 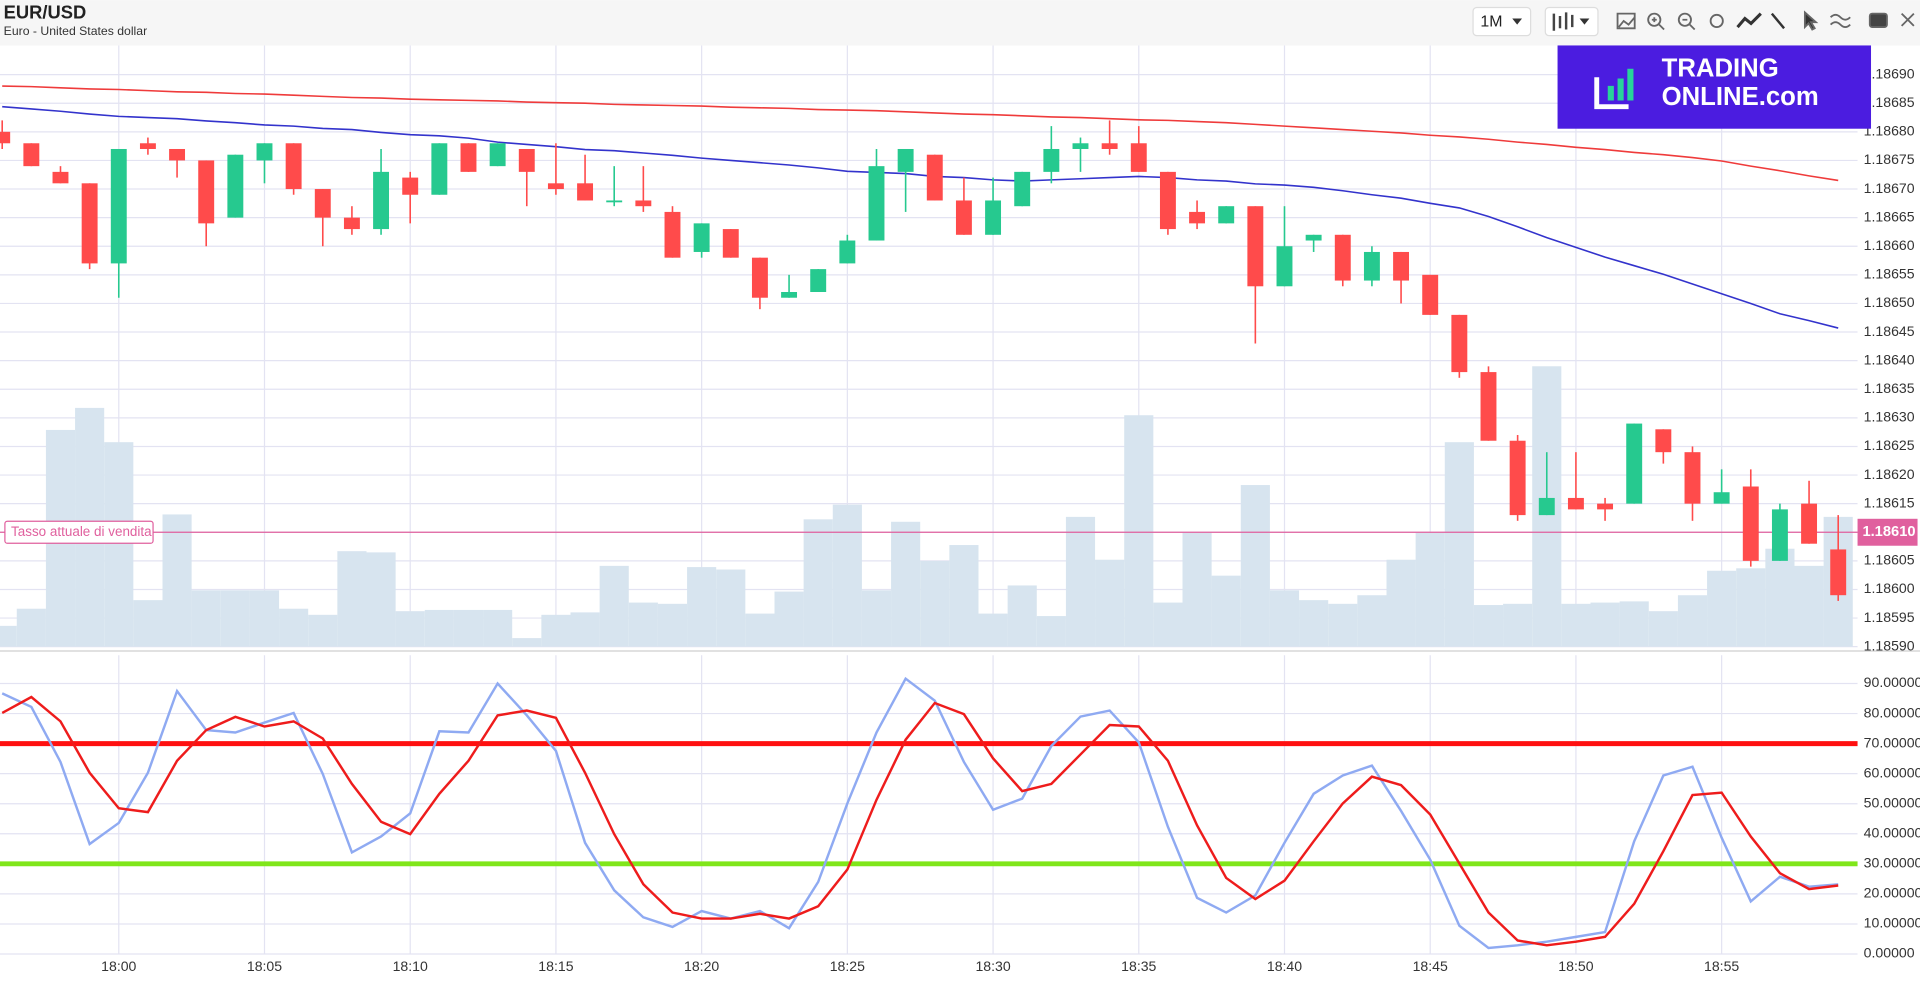 I want to click on cursor-icon, so click(x=1811, y=20).